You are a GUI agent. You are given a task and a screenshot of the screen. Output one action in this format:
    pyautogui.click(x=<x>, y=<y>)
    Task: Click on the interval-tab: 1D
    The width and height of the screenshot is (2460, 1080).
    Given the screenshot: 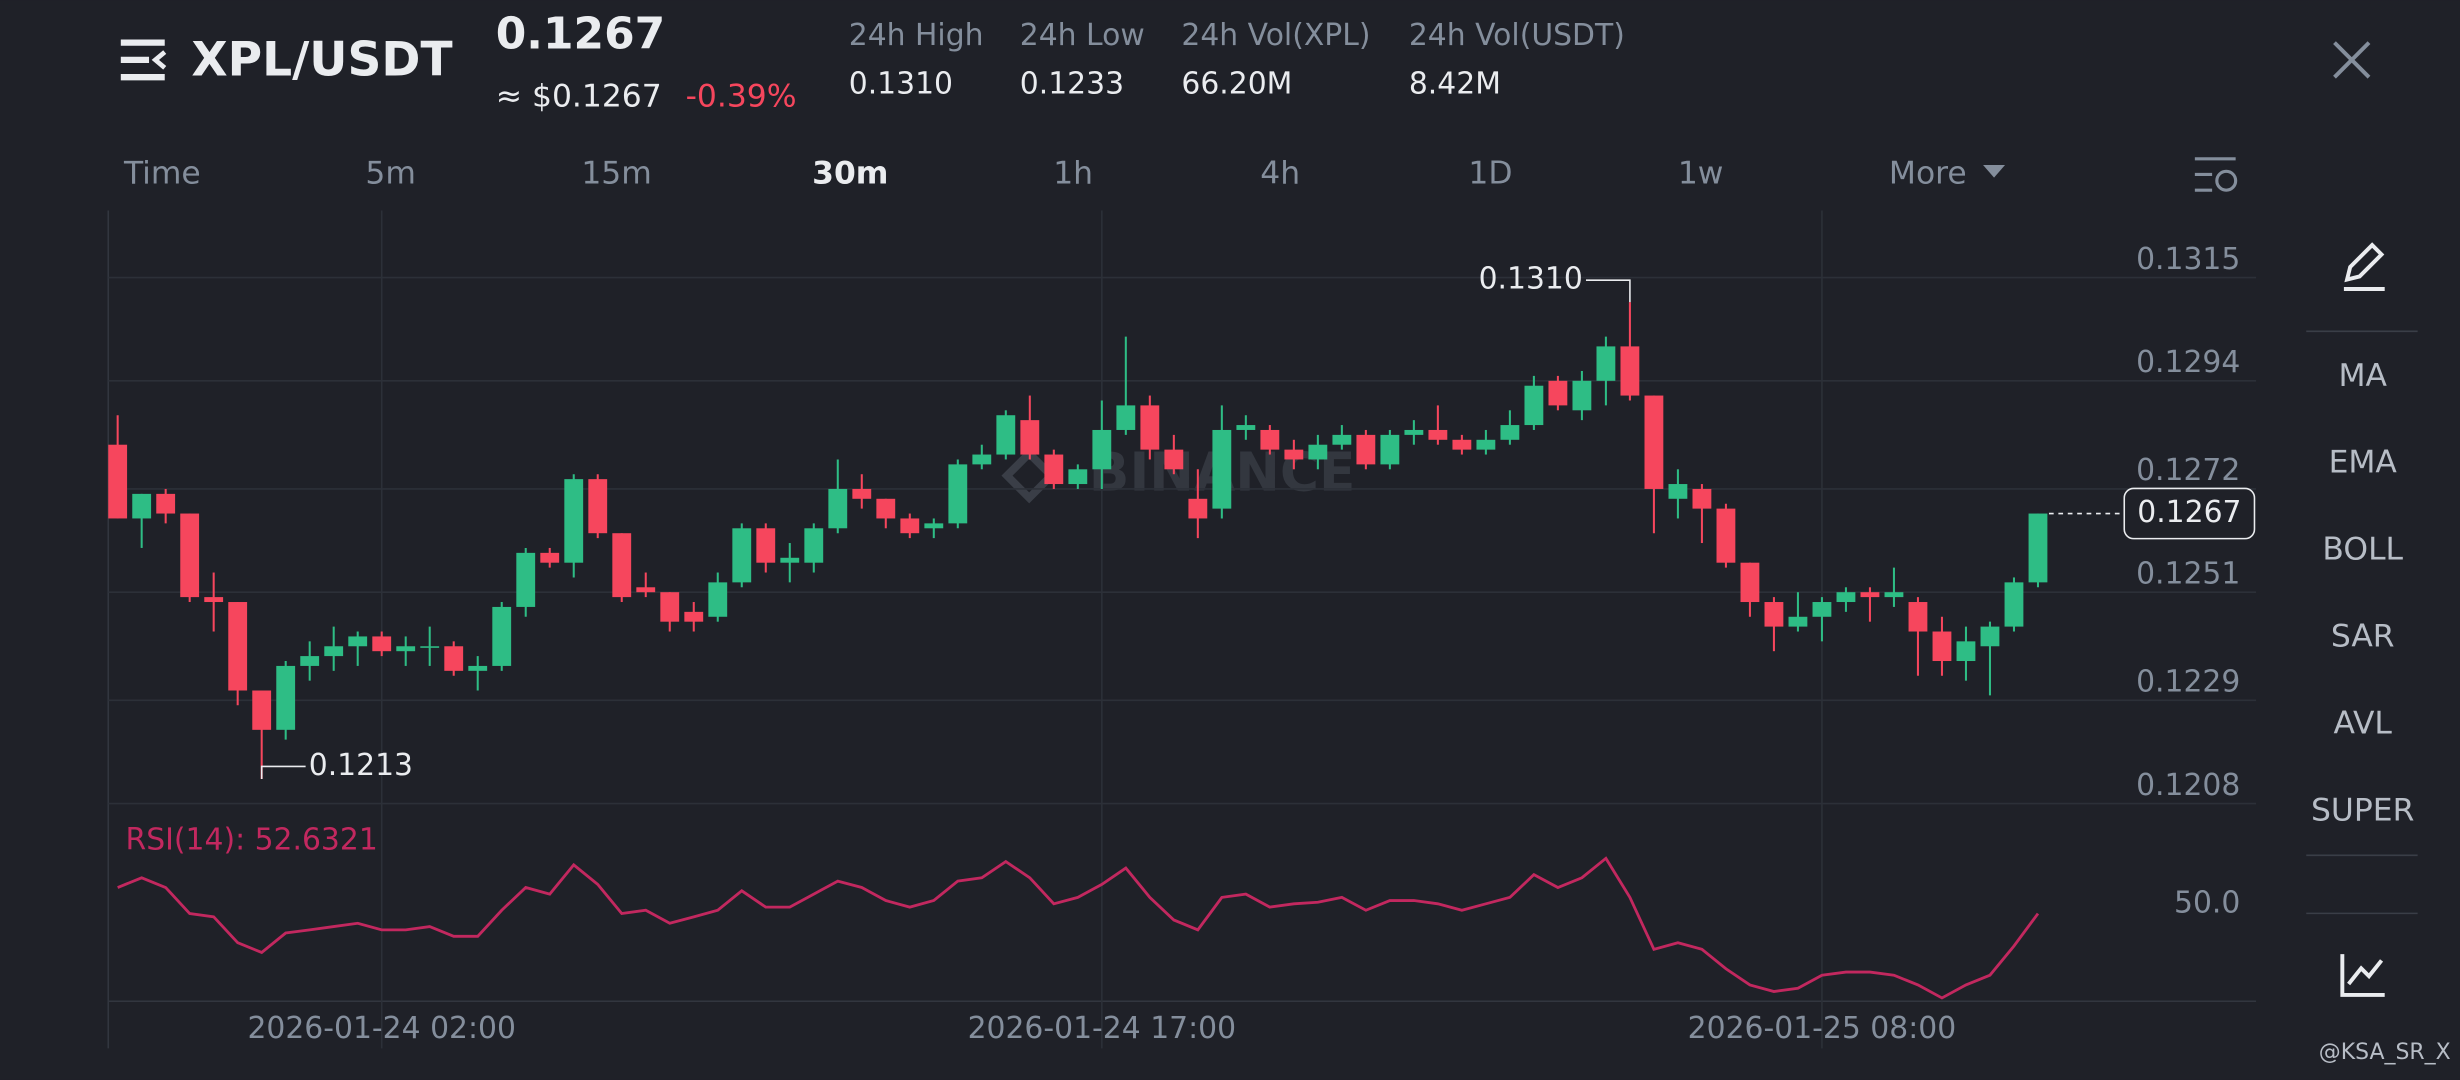 What is the action you would take?
    pyautogui.click(x=1490, y=173)
    